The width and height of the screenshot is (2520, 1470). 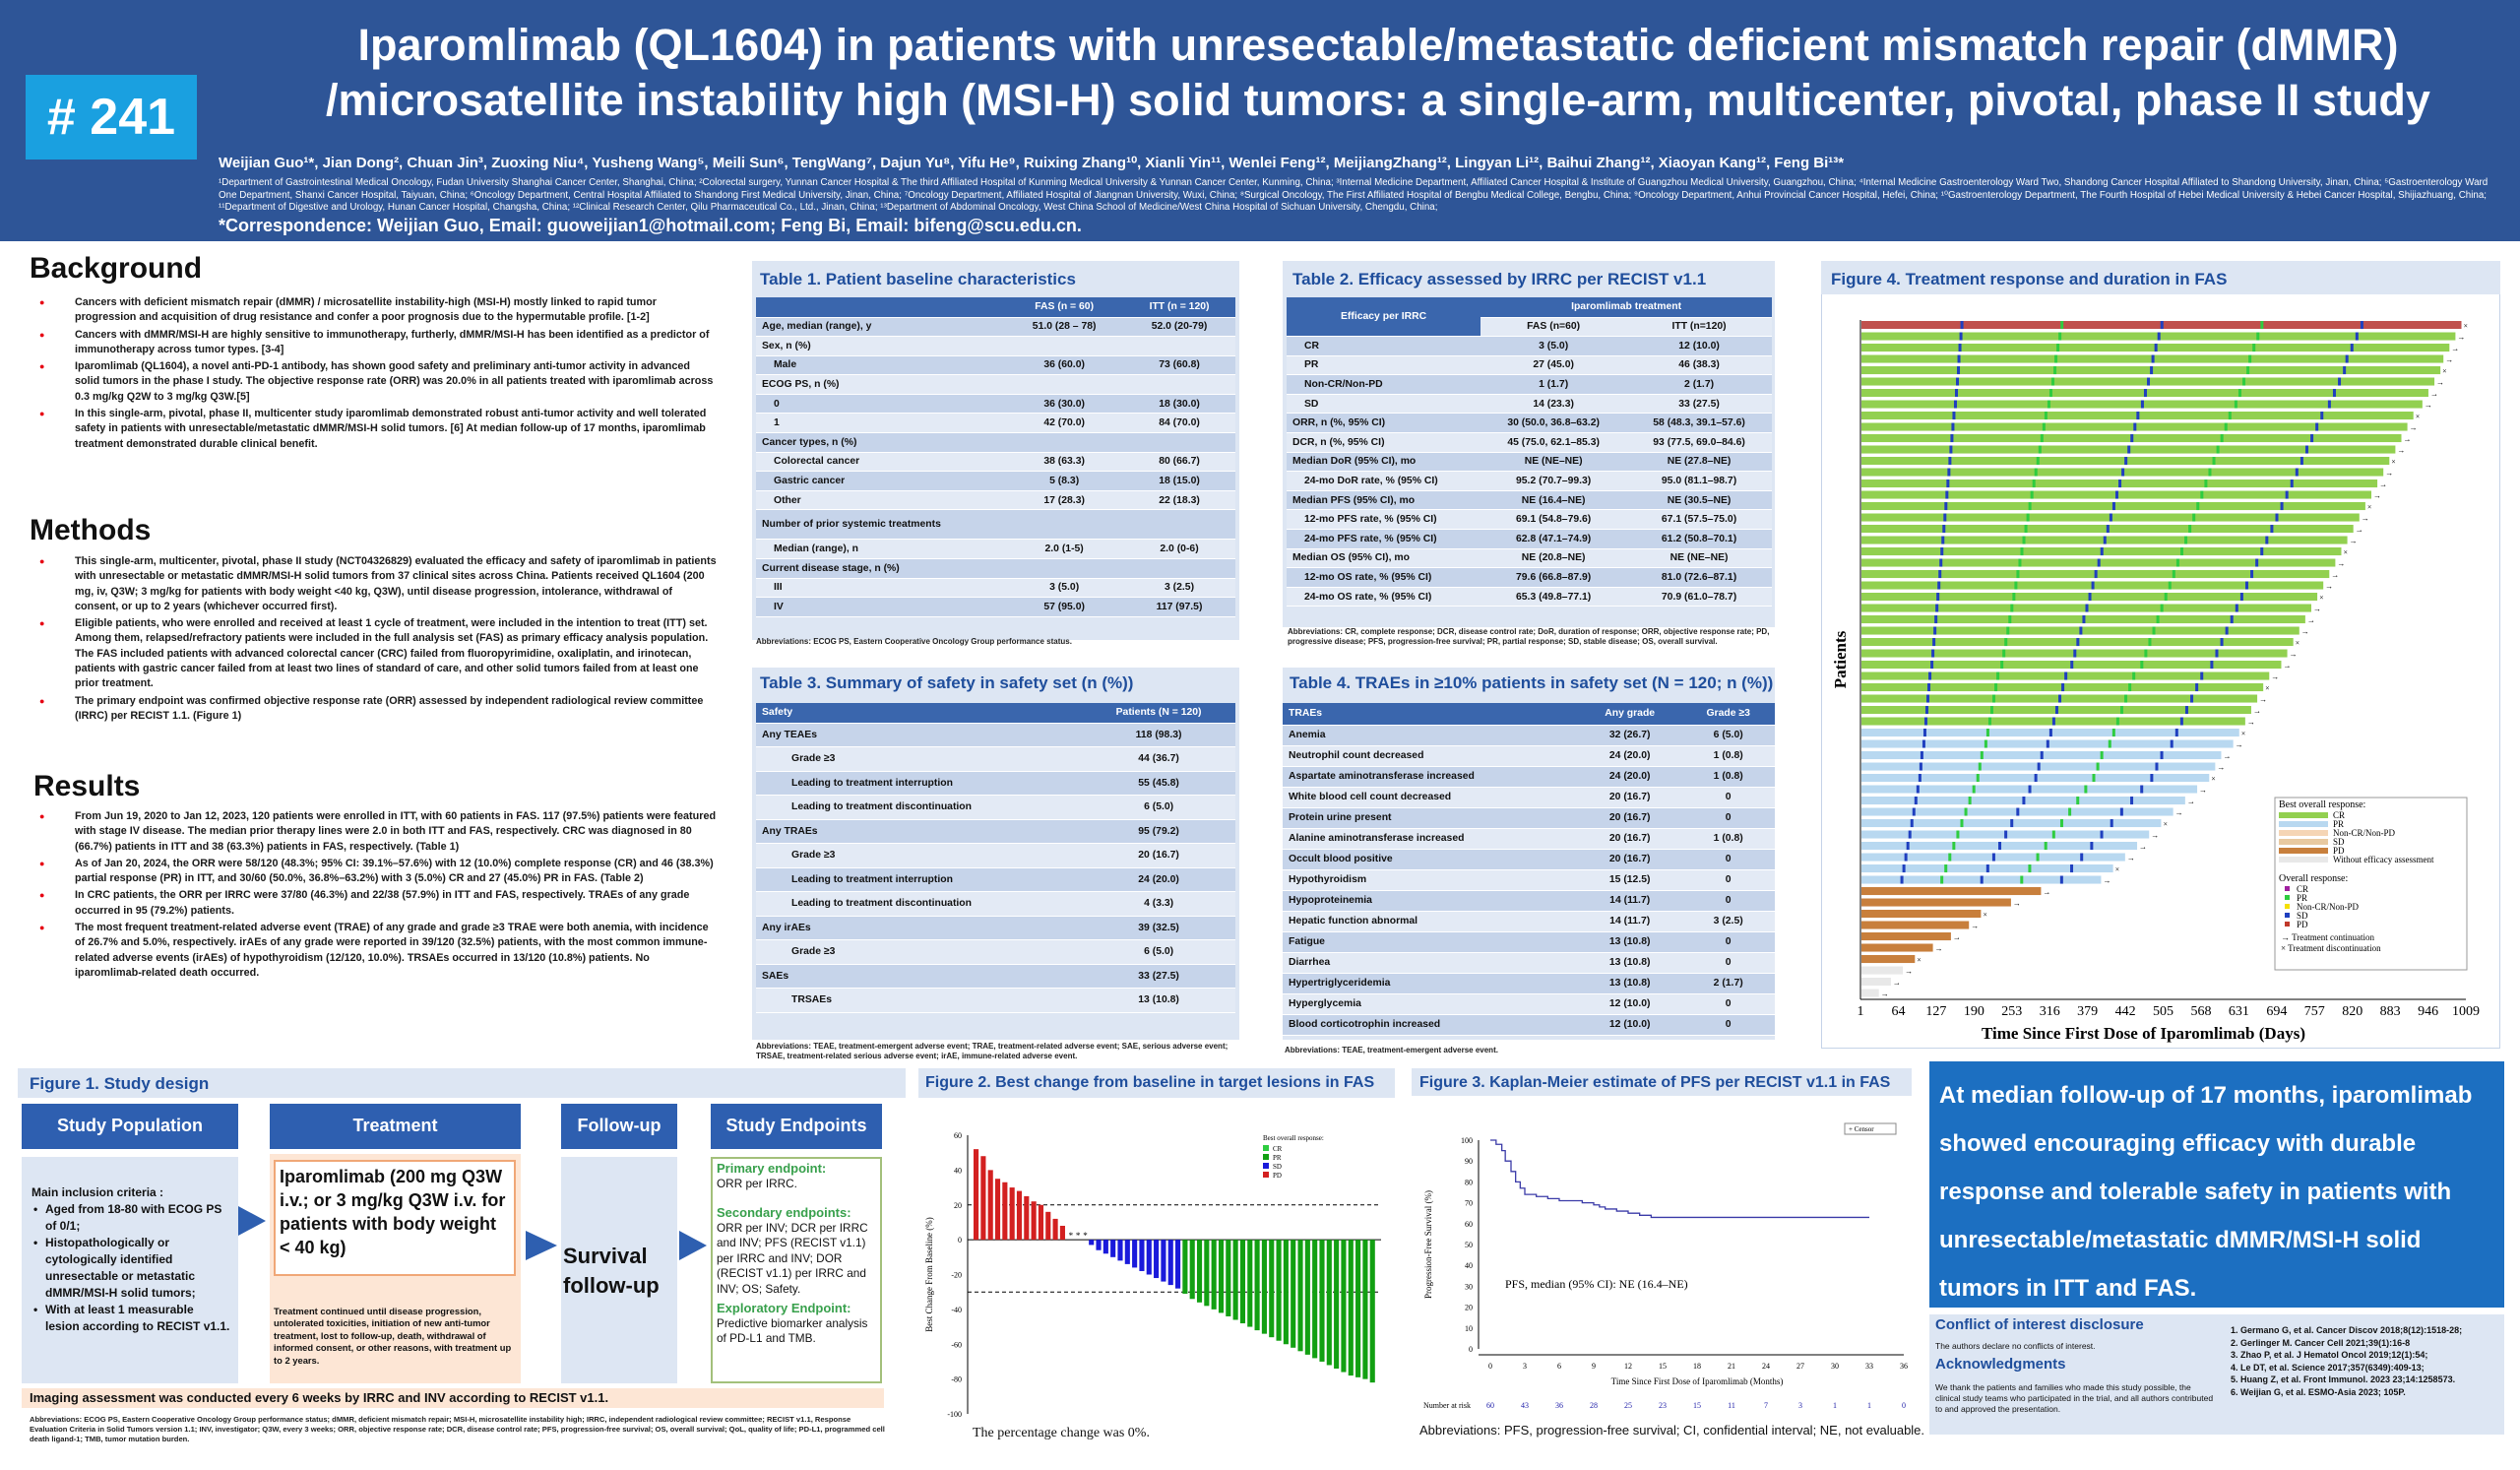 I want to click on table-cell: Leading to treatment discontinuation, so click(x=919, y=904).